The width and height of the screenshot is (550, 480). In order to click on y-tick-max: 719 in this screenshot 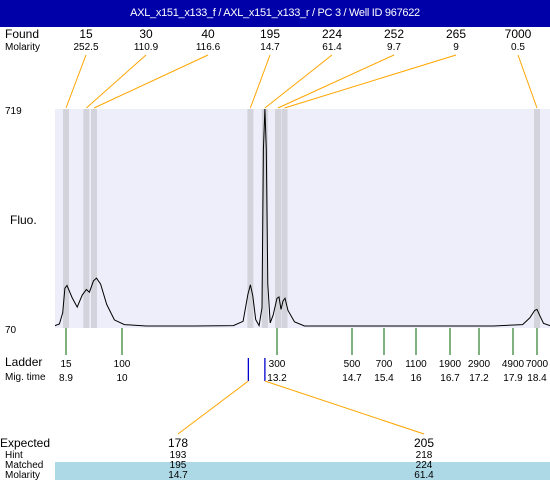, I will do `click(13, 111)`.